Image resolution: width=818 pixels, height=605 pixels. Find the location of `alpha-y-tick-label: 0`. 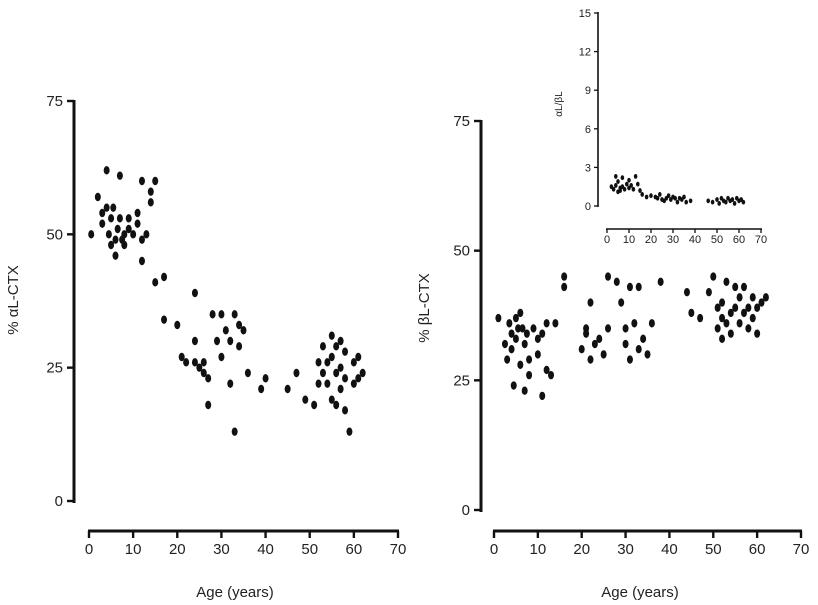

alpha-y-tick-label: 0 is located at coordinates (59, 501).